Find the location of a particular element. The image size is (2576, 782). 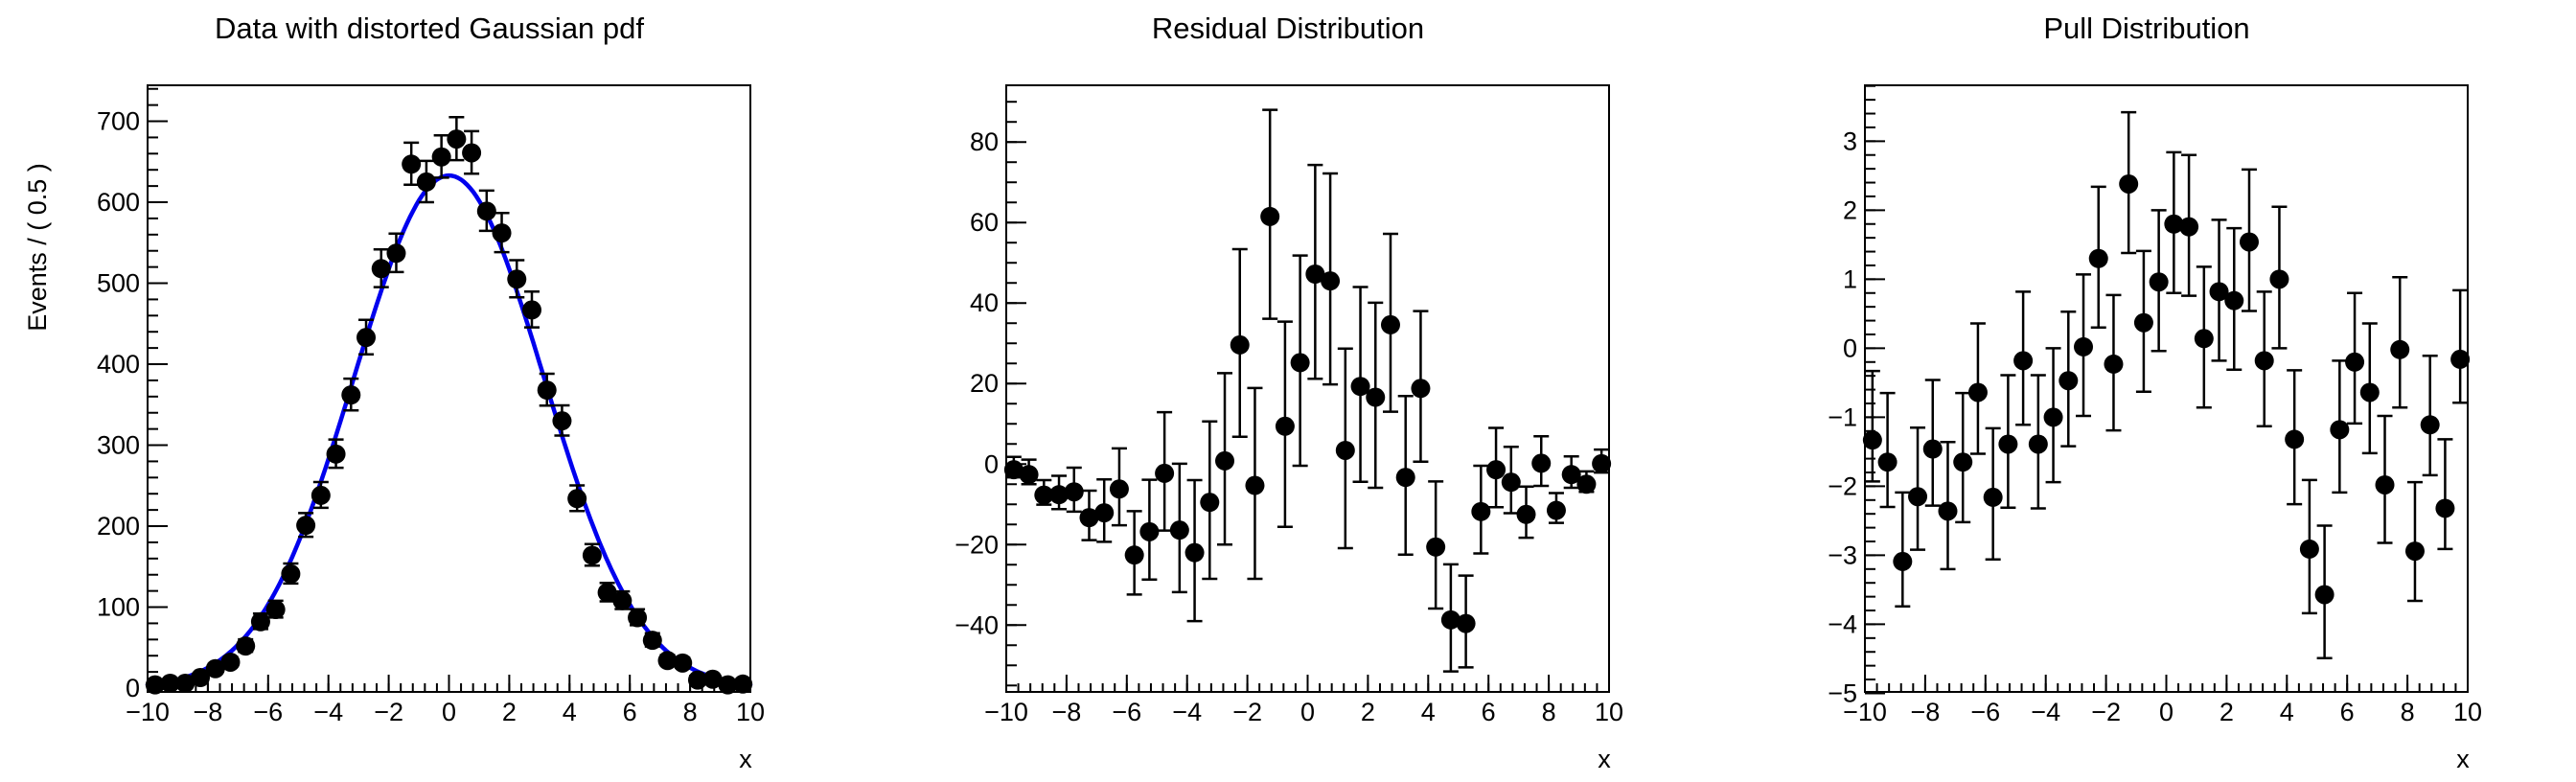

x-tick-label: −8 is located at coordinates (1067, 712).